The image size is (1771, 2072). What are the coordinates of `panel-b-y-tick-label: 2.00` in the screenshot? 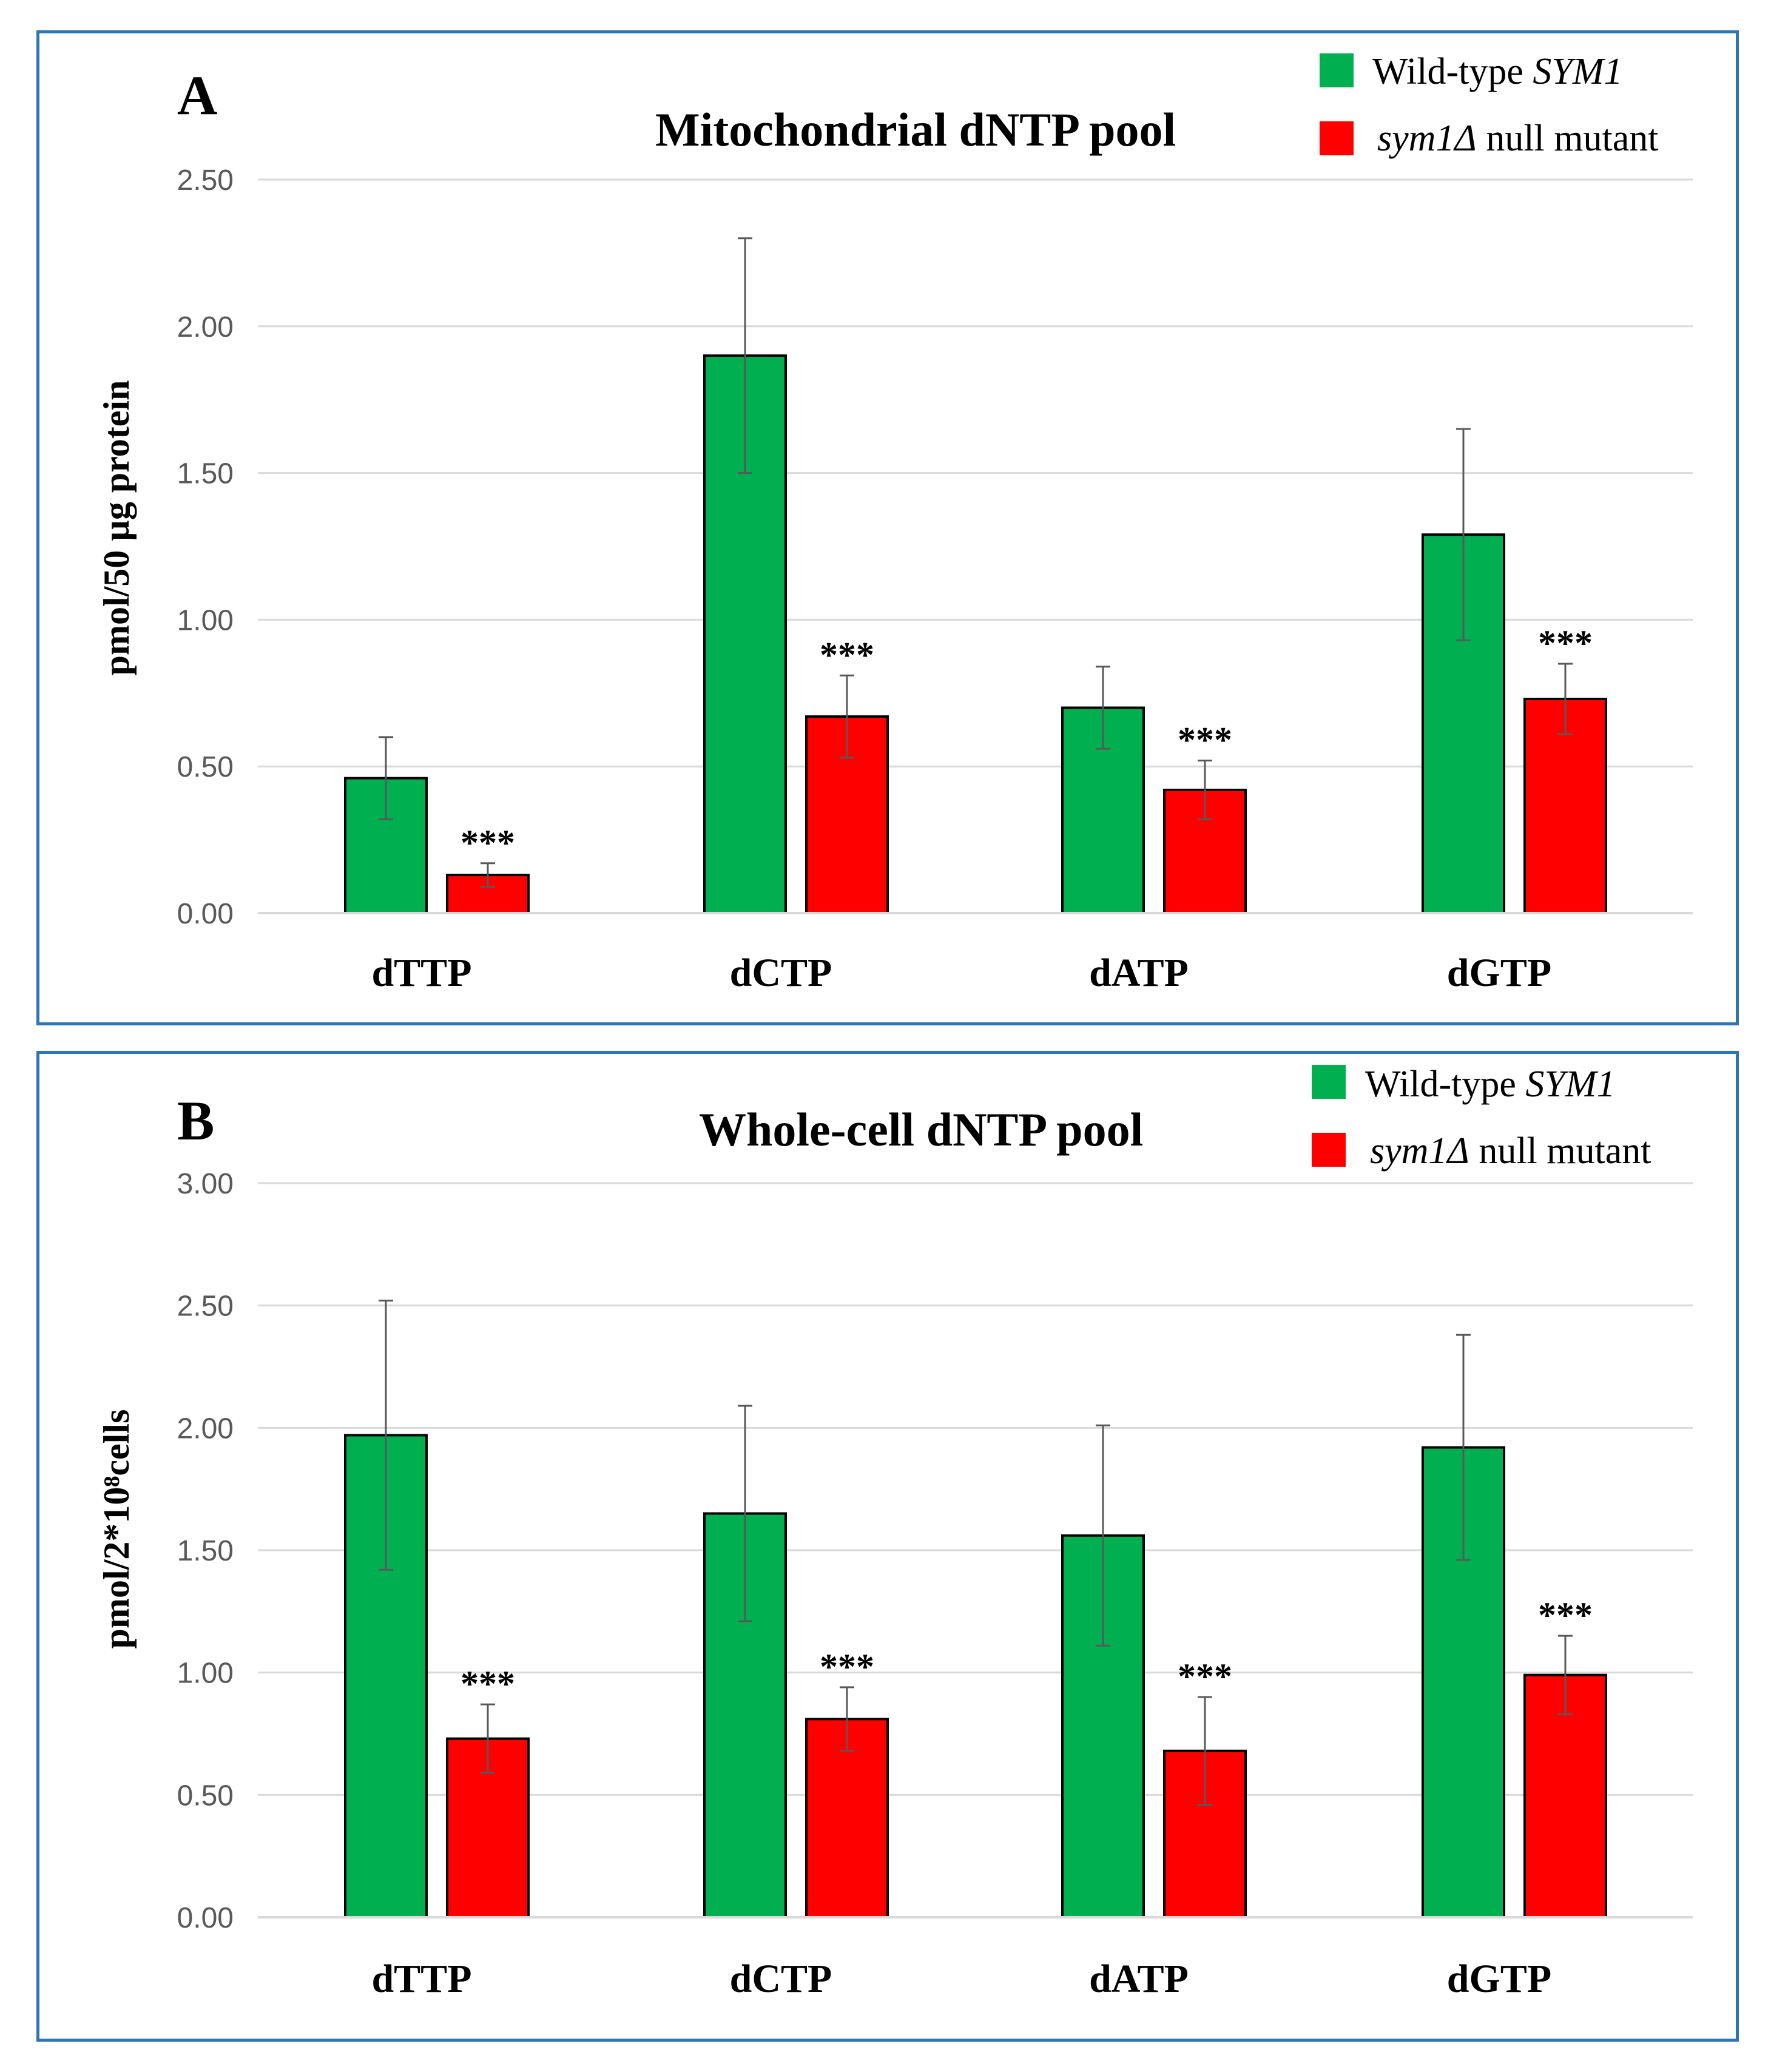 It's located at (206, 1428).